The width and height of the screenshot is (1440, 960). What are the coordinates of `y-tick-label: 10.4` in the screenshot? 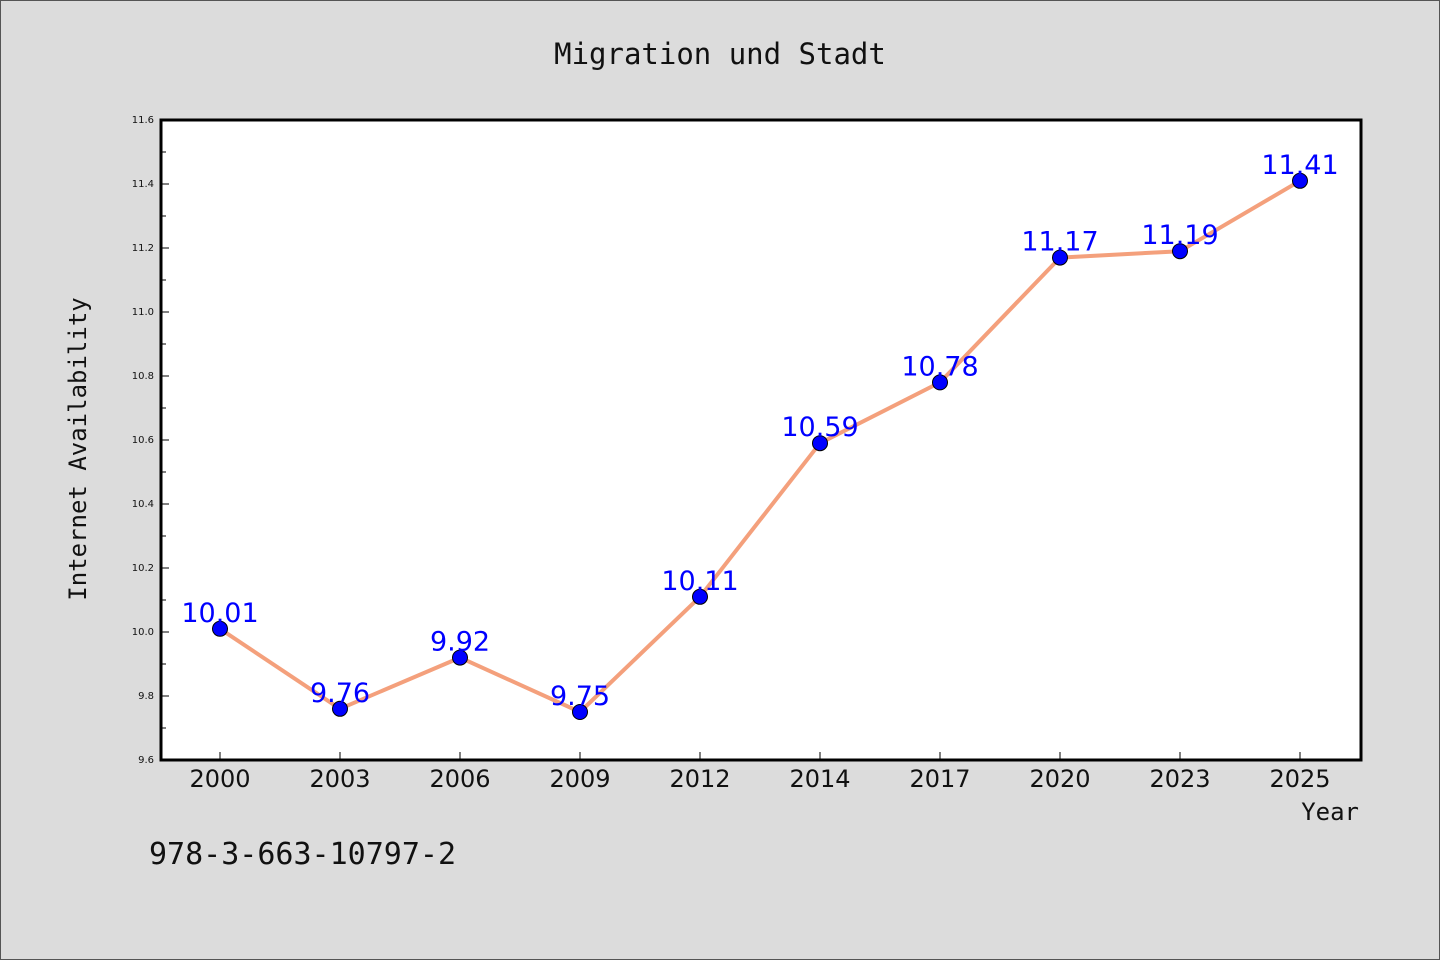 It's located at (143, 504).